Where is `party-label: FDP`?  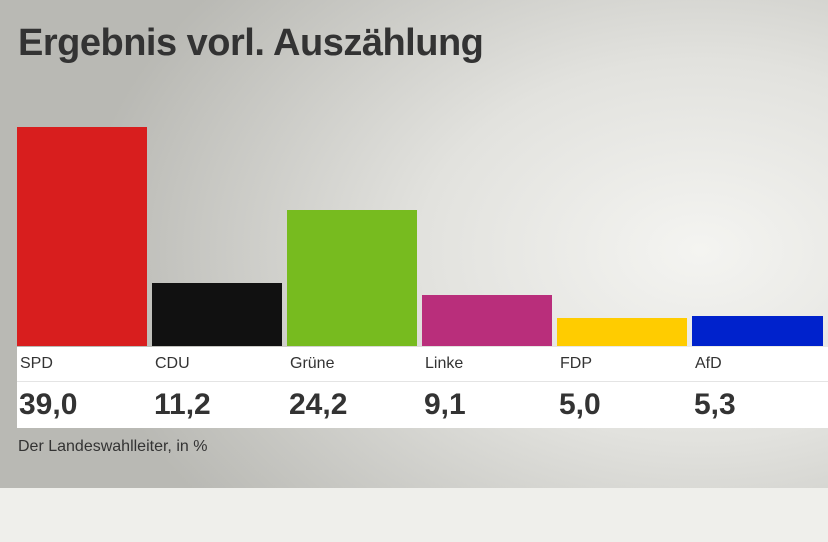 party-label: FDP is located at coordinates (576, 363).